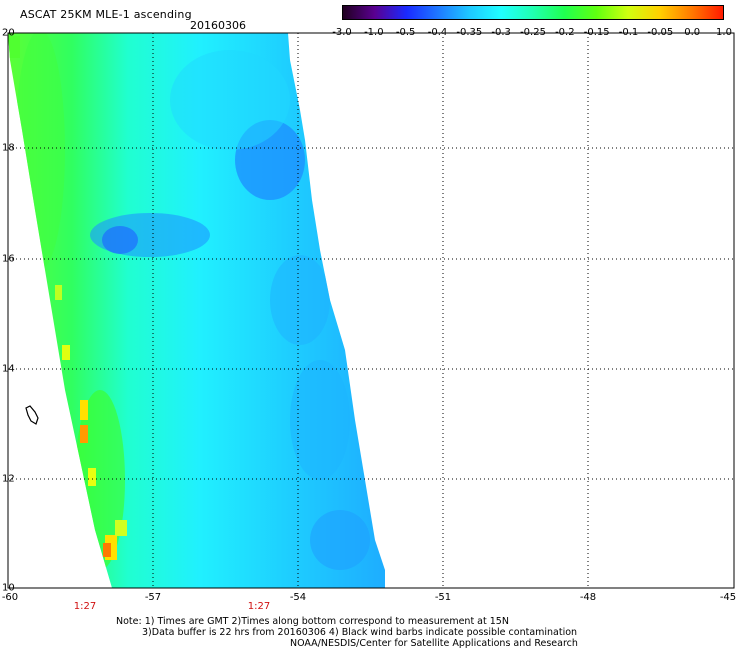 The image size is (740, 650). What do you see at coordinates (437, 32) in the screenshot?
I see `colorbar-tick-label: -0.4` at bounding box center [437, 32].